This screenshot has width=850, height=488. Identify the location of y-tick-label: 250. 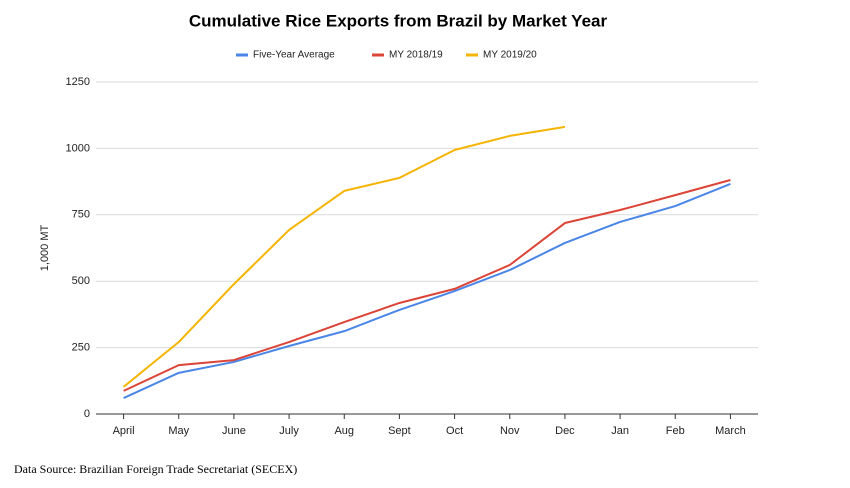
(81, 348).